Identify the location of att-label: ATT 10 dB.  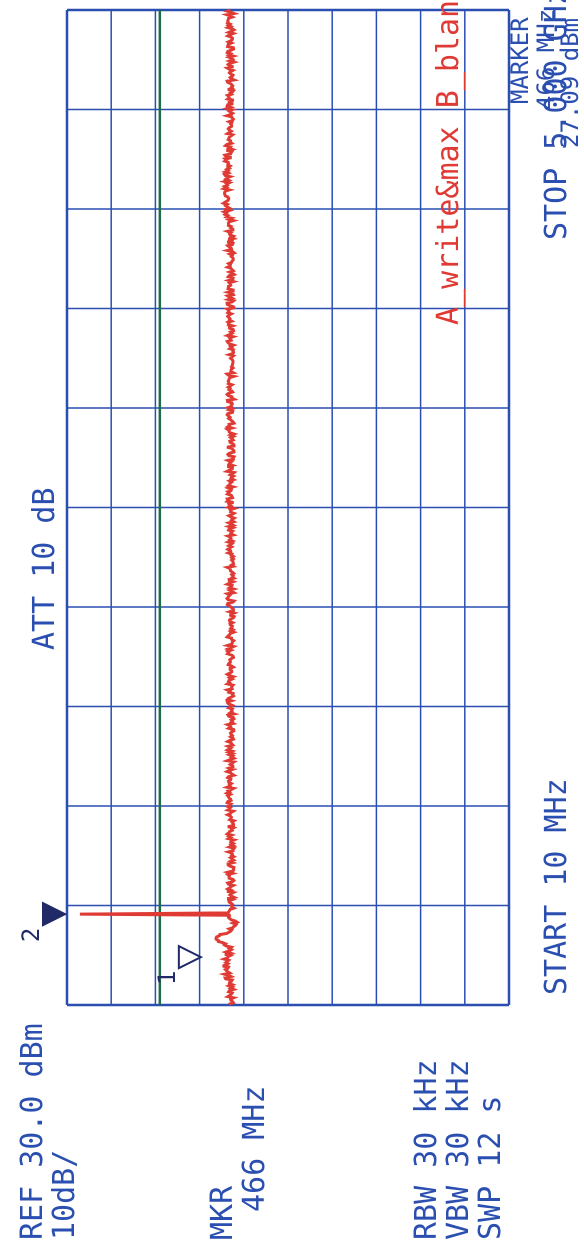
(44, 568).